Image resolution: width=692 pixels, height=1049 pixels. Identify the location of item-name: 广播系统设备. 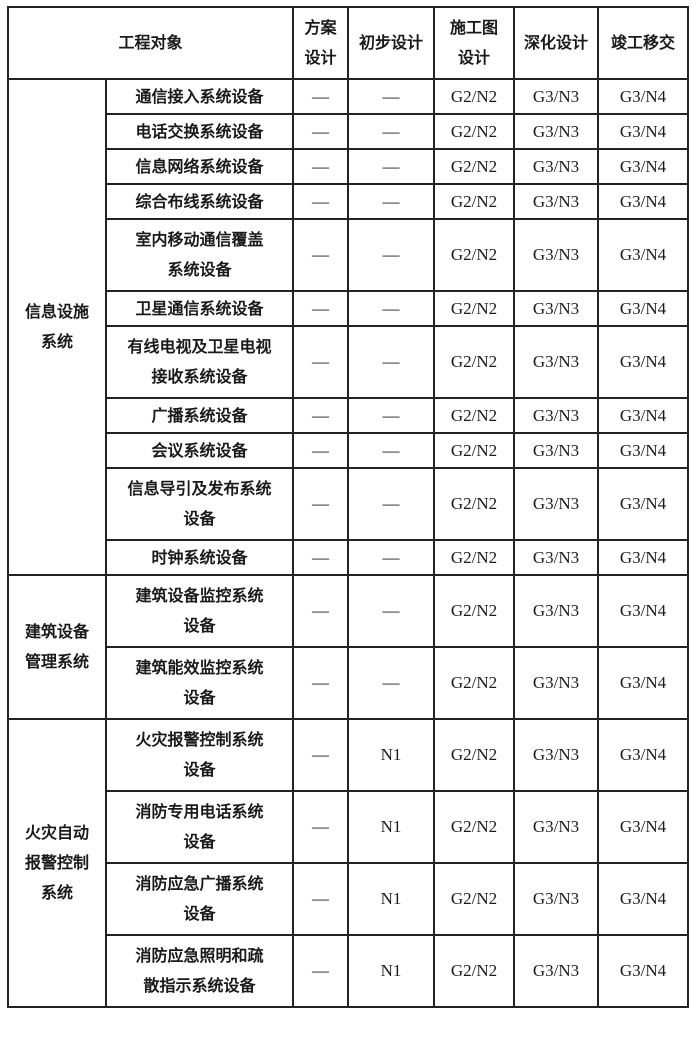
(199, 415).